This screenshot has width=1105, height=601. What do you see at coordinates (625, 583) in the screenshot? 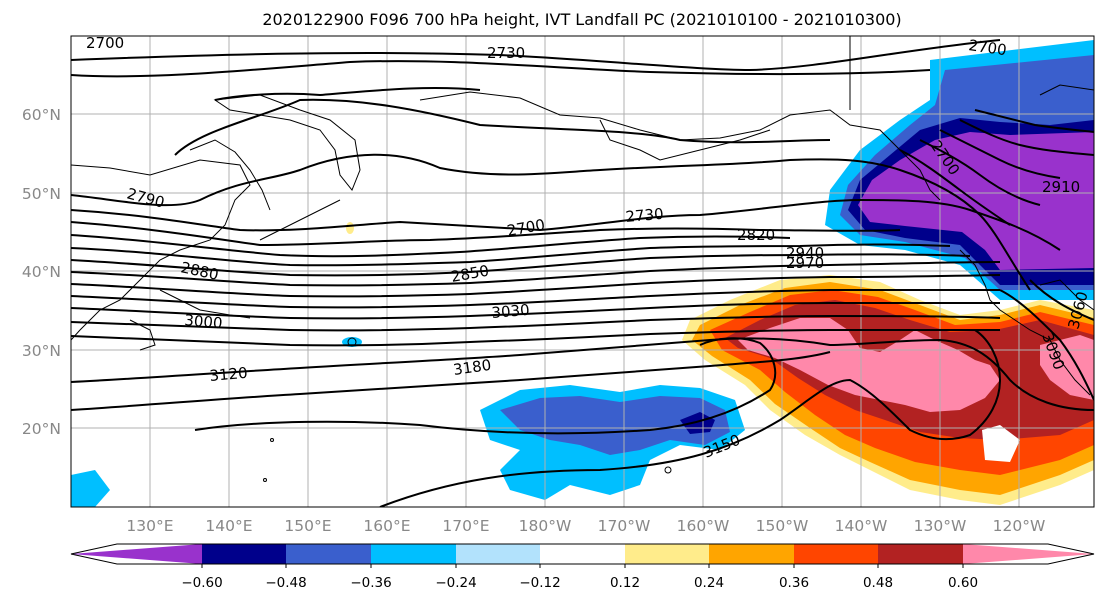
I see `colorbar-label: 0.12` at bounding box center [625, 583].